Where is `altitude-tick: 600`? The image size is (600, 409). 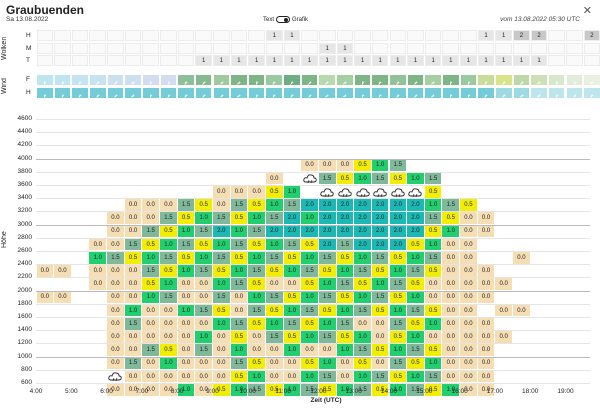 altitude-tick: 600 is located at coordinates (26, 382).